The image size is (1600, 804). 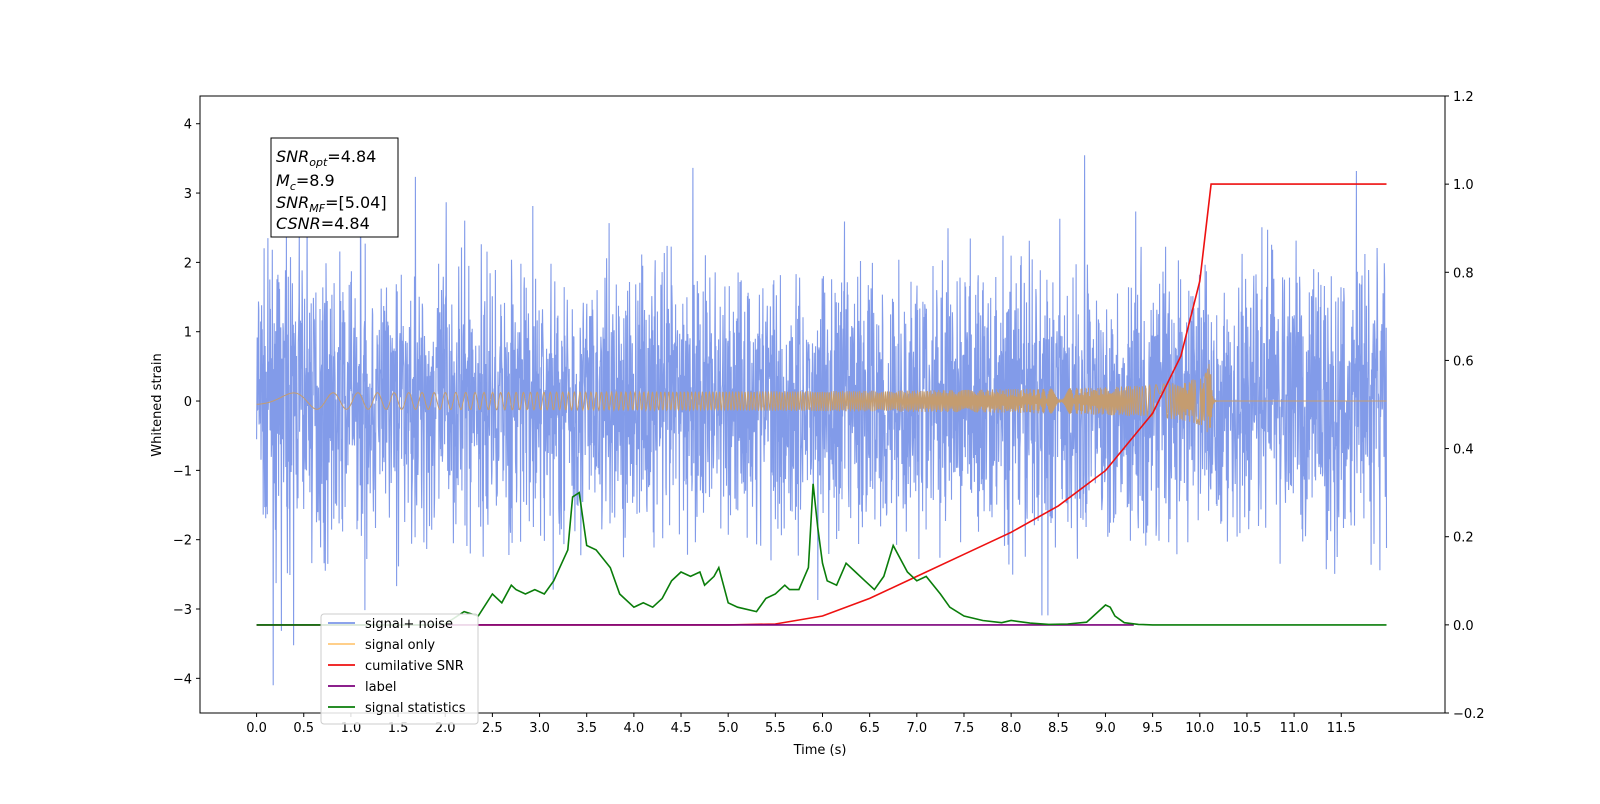 I want to click on y-tick-label: 0, so click(x=188, y=402).